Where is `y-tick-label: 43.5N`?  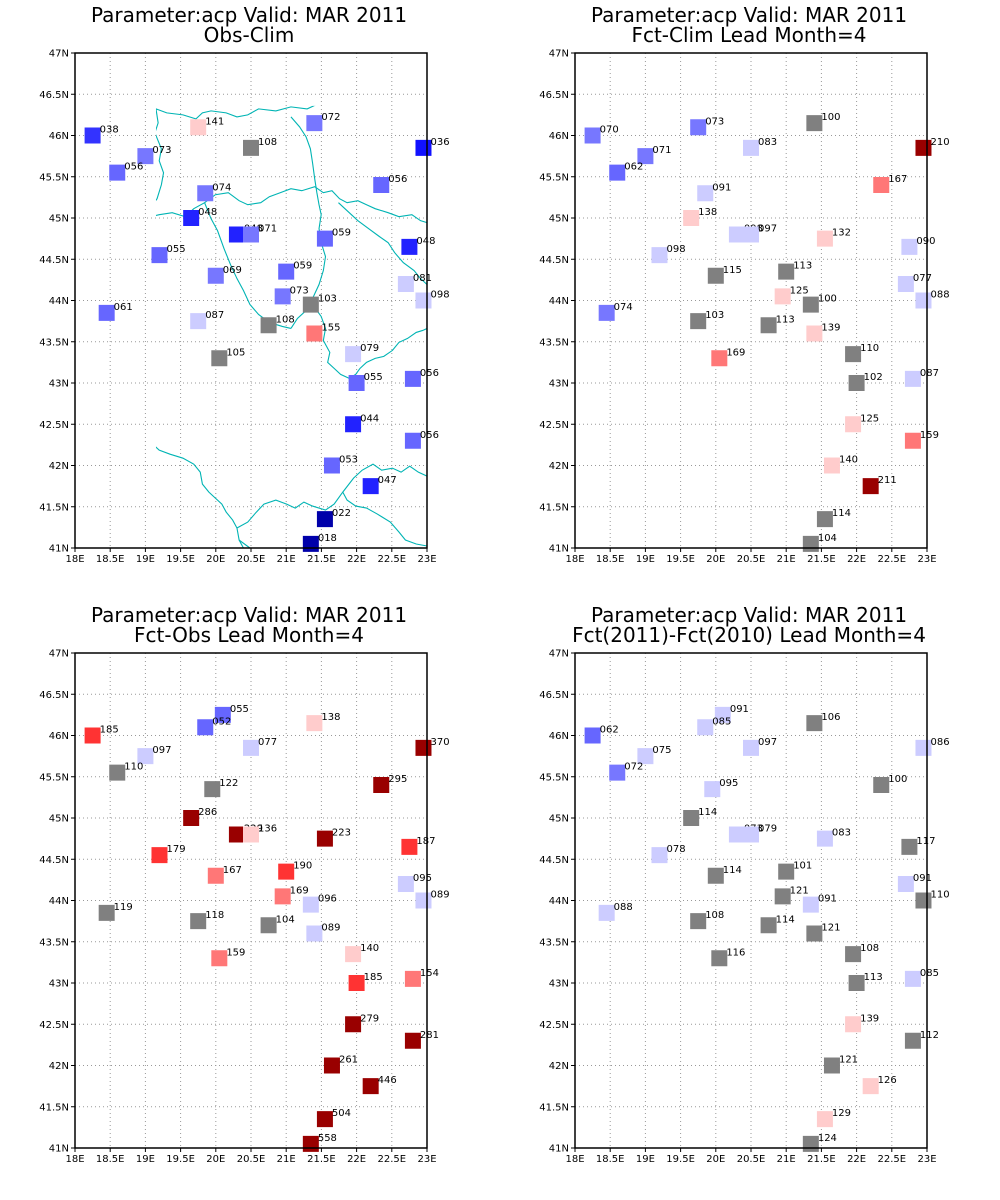 y-tick-label: 43.5N is located at coordinates (554, 342).